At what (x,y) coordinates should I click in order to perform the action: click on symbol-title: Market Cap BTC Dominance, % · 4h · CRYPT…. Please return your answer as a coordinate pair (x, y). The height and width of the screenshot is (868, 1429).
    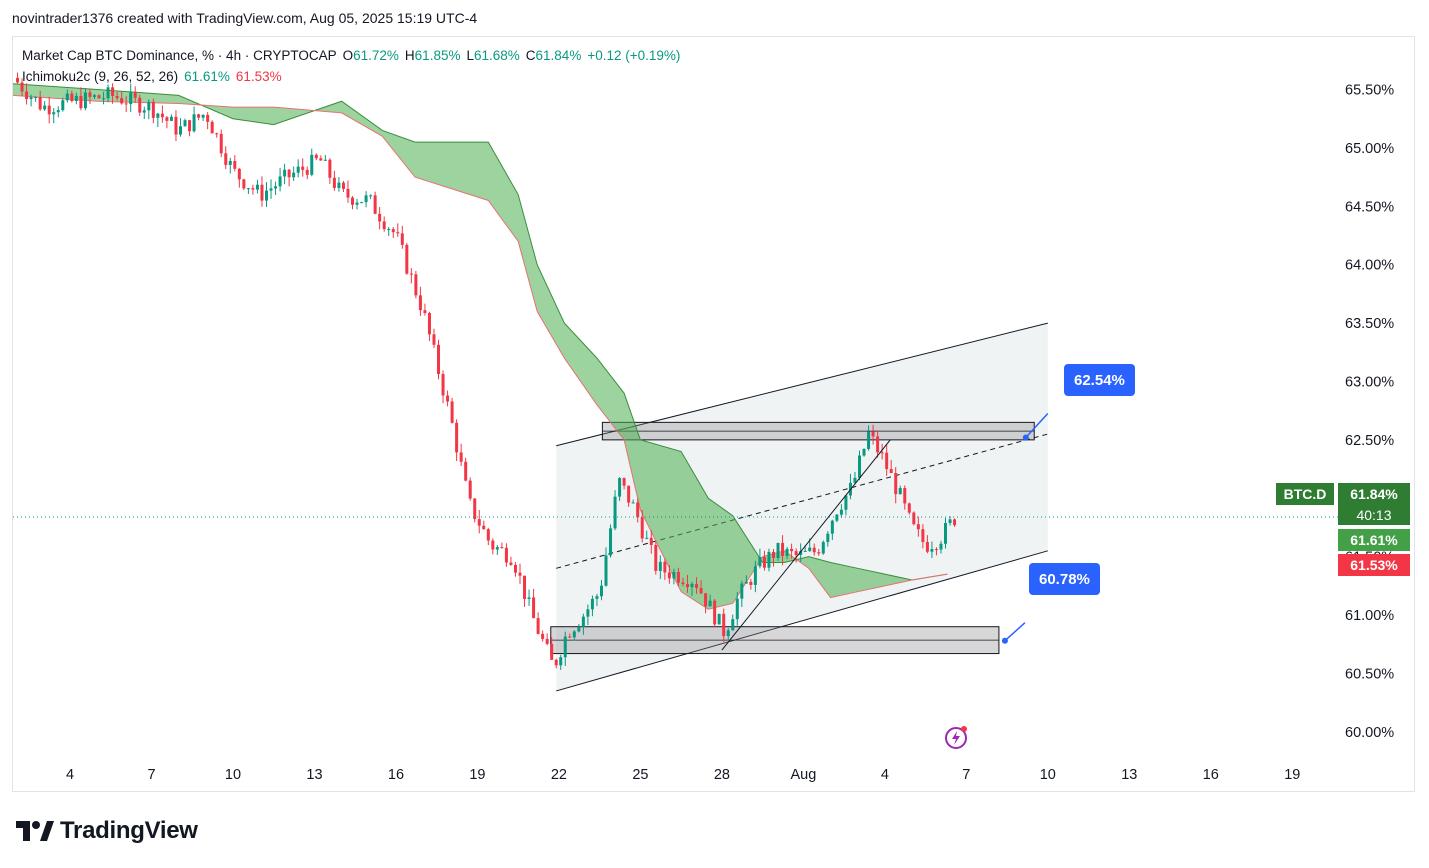
    Looking at the image, I should click on (179, 55).